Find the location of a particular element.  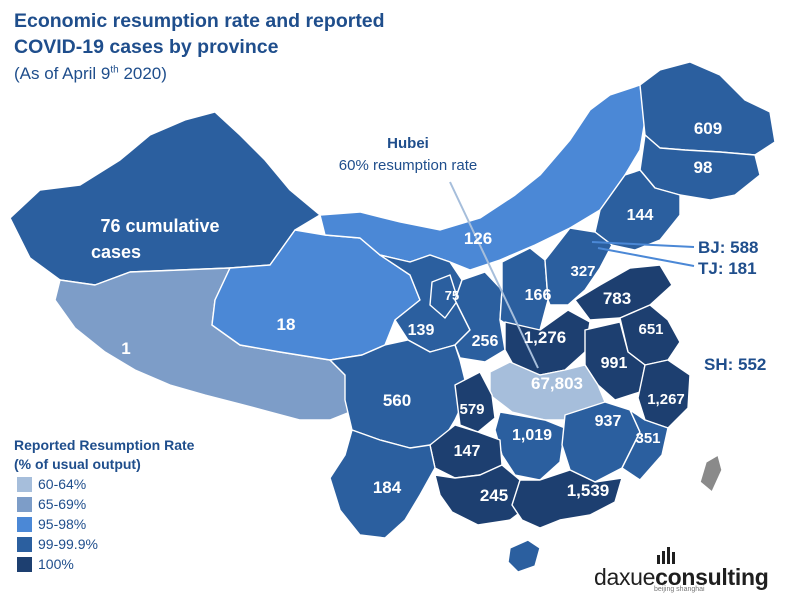

case-label-ningxia: 75 is located at coordinates (452, 295).